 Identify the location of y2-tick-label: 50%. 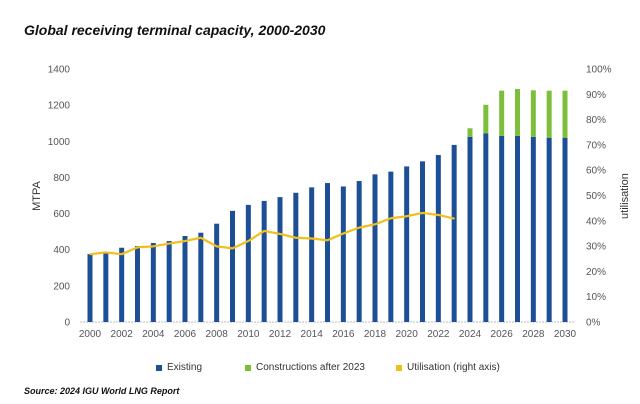
(596, 196).